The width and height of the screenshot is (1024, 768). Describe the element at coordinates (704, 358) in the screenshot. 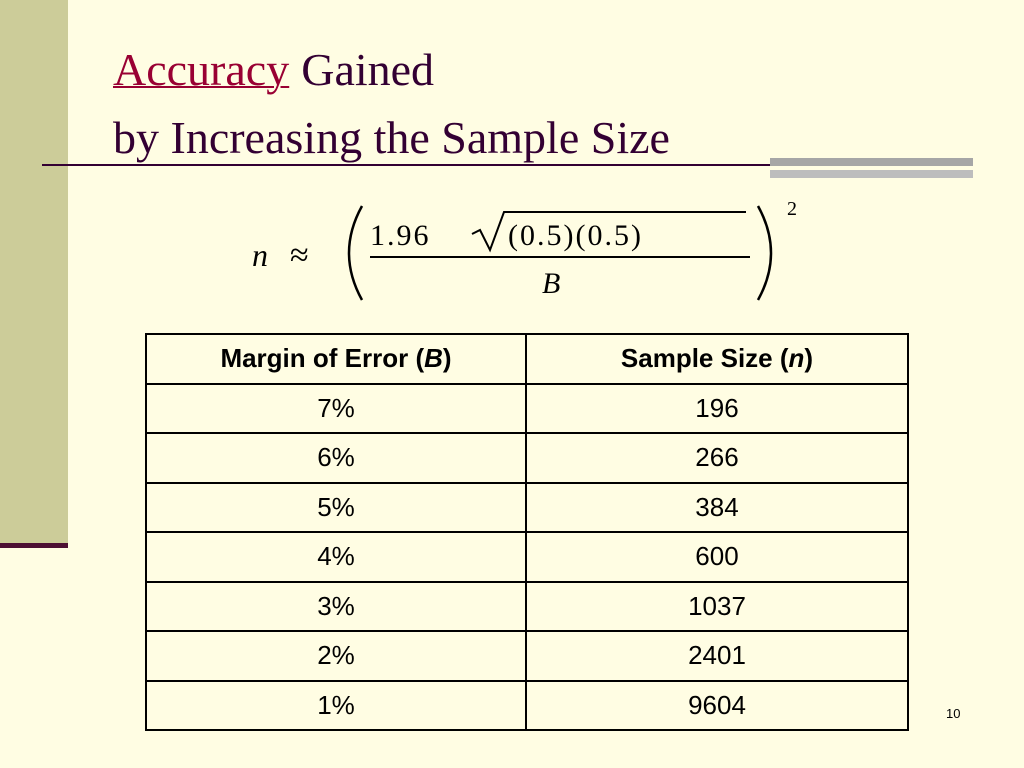

I see `header-text: Sample Size (` at that location.